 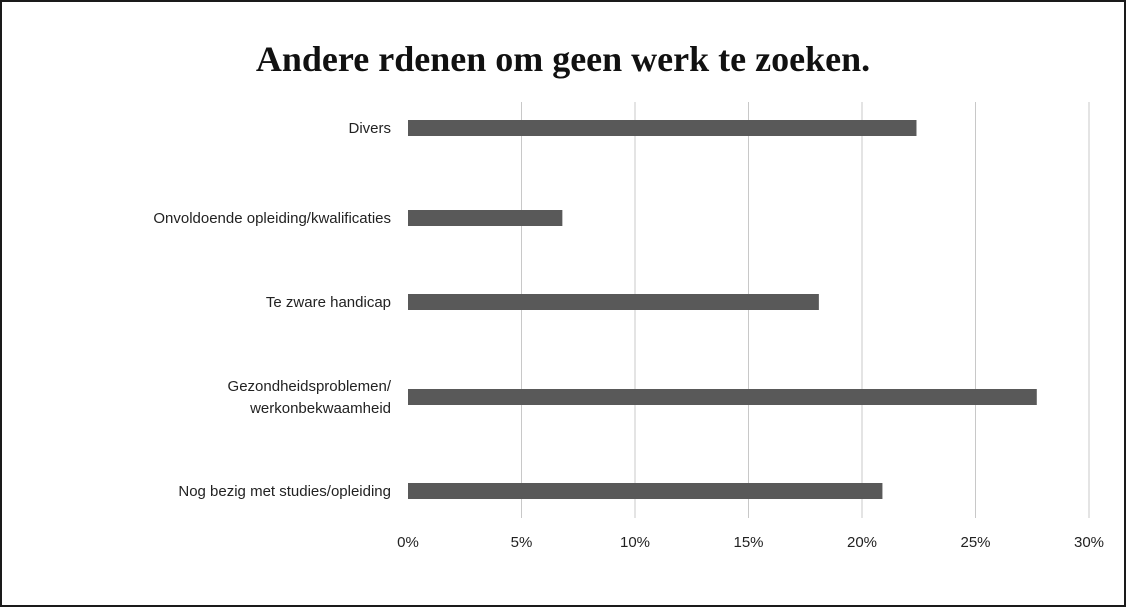 I want to click on x-tick-label: 30%, so click(x=1089, y=542).